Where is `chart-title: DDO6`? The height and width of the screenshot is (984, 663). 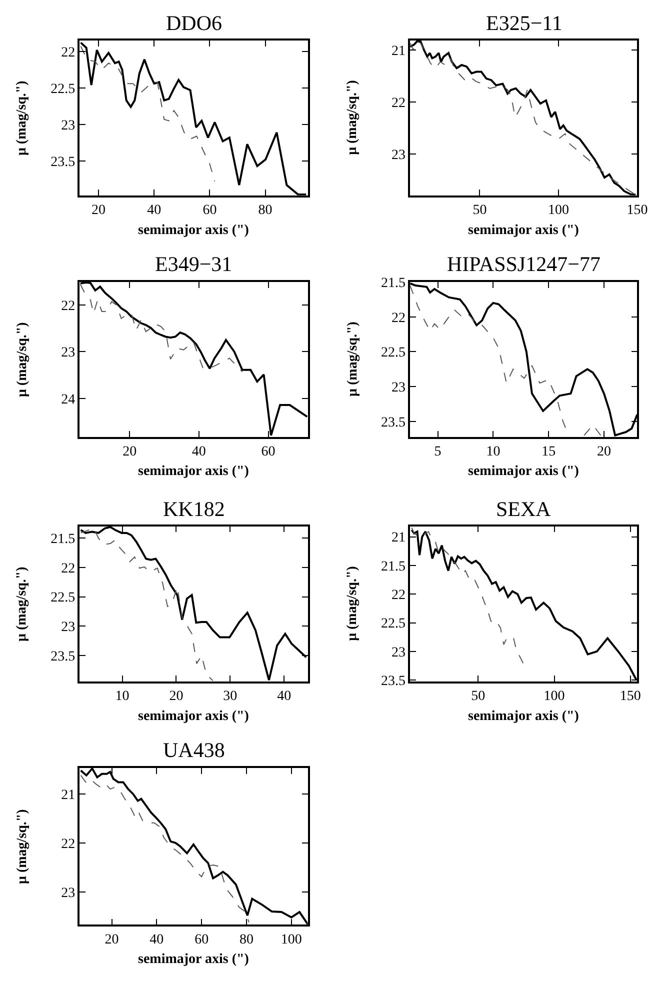
chart-title: DDO6 is located at coordinates (194, 23).